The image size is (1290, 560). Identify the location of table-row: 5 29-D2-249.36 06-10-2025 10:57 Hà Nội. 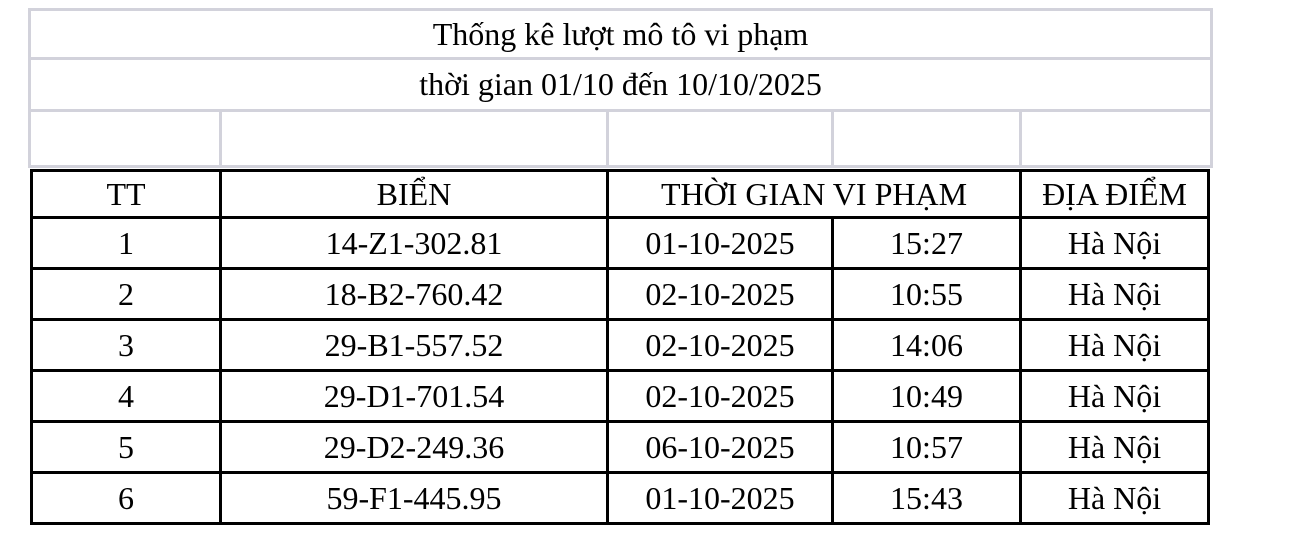
(620, 447).